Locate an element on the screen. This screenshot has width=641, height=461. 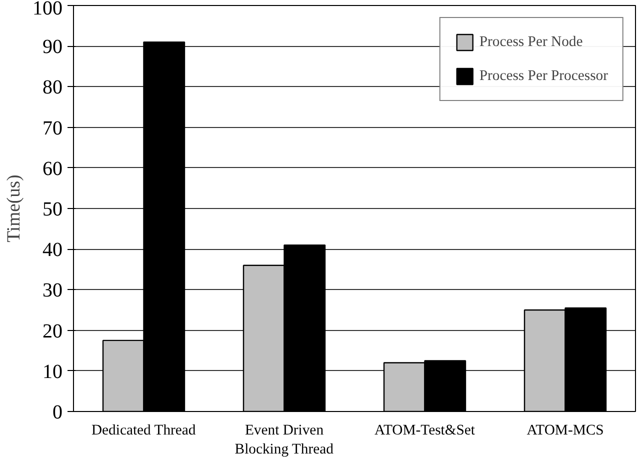
y-tick-label: 80 is located at coordinates (52, 87).